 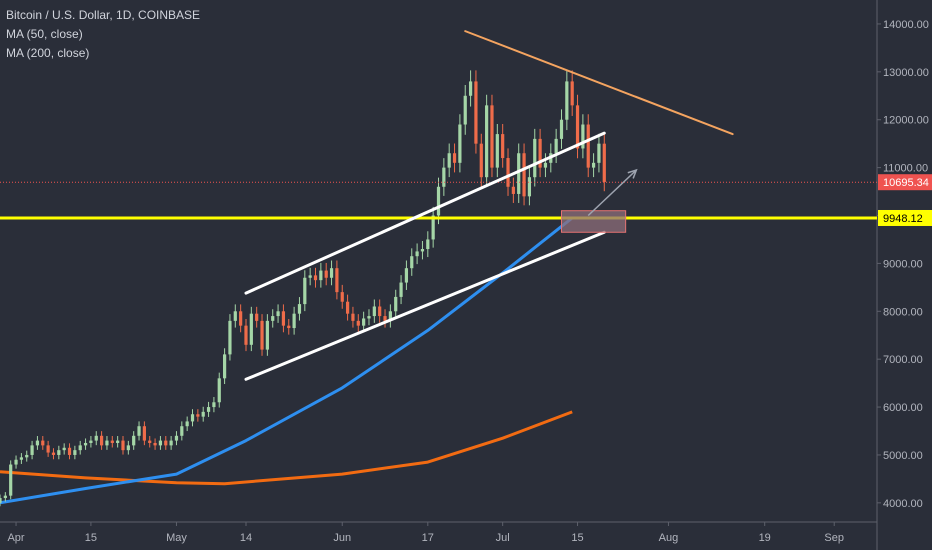 I want to click on ma200-series, so click(x=286, y=448).